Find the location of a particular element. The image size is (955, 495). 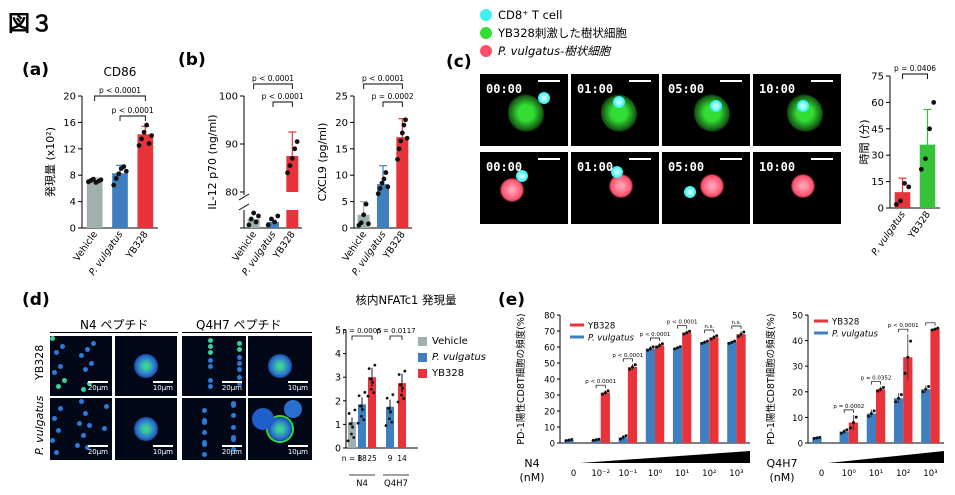

row-label-yb328: YB328 is located at coordinates (39, 362).